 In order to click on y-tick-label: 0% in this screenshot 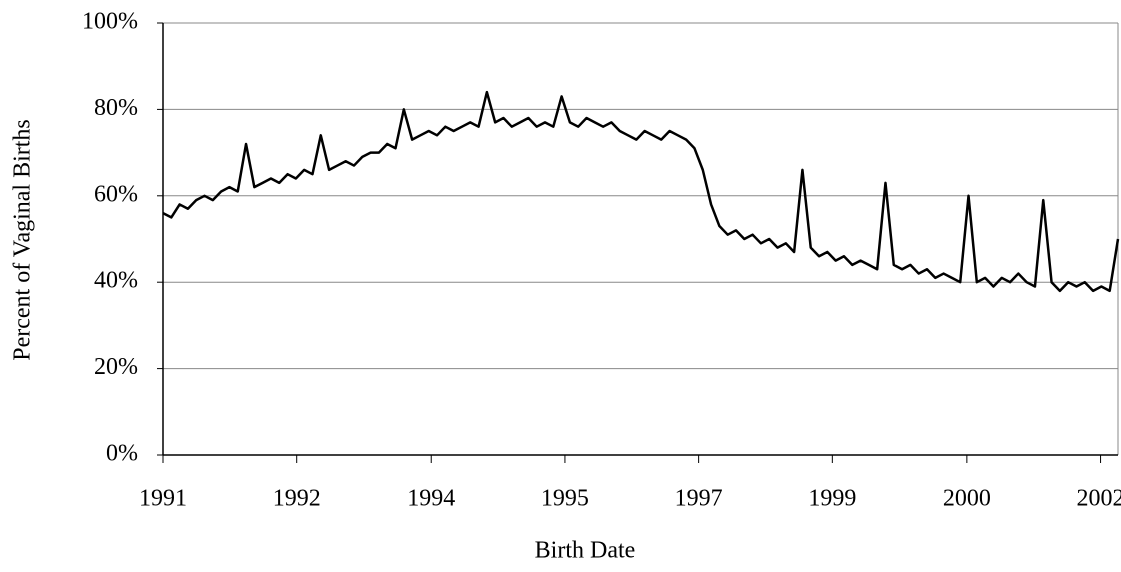, I will do `click(122, 454)`.